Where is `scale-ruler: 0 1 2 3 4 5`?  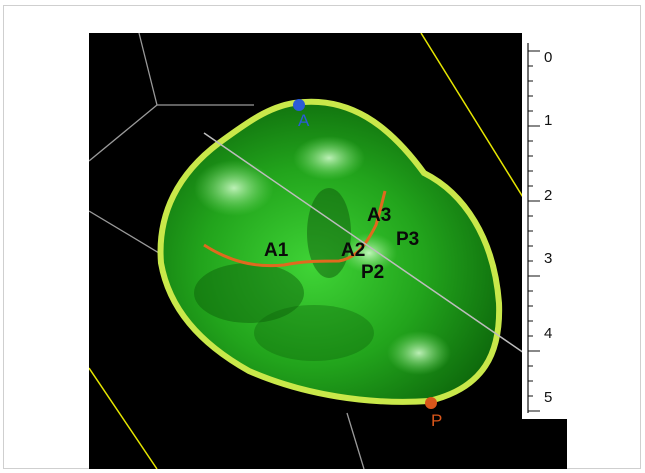 scale-ruler: 0 1 2 3 4 5 is located at coordinates (544, 226).